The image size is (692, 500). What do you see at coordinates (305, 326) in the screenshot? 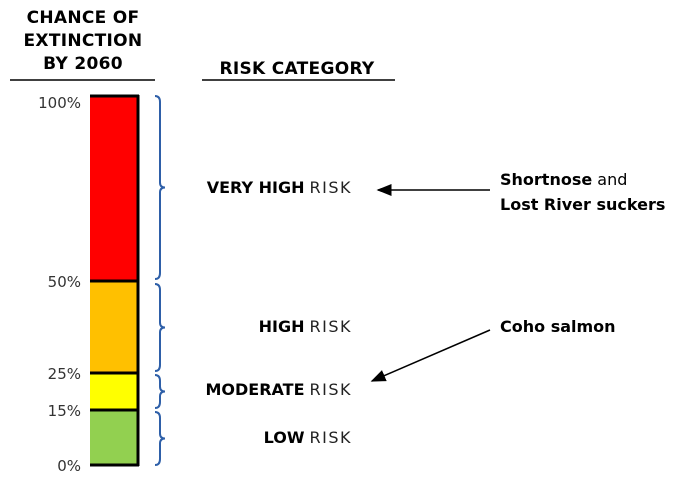
I see `category-high: HIGH RISK` at bounding box center [305, 326].